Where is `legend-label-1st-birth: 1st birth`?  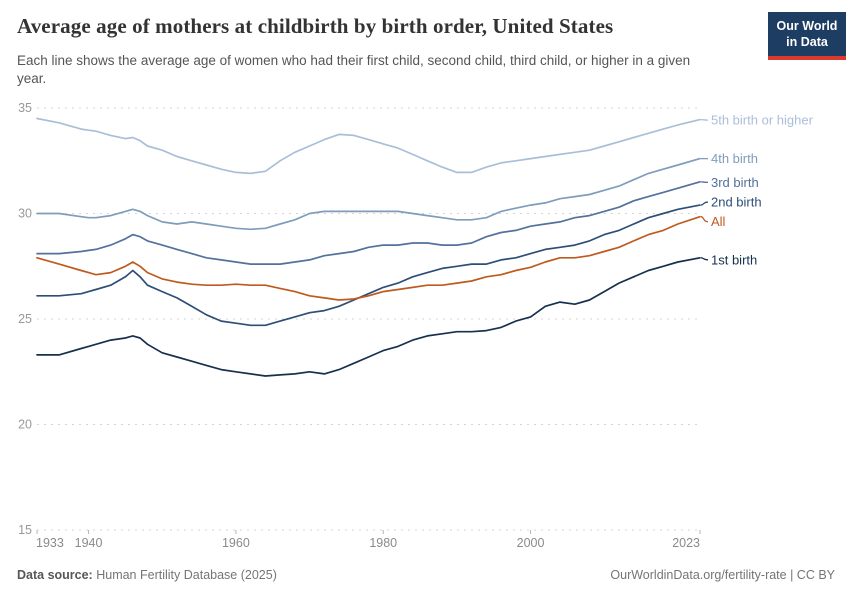
legend-label-1st-birth: 1st birth is located at coordinates (734, 259).